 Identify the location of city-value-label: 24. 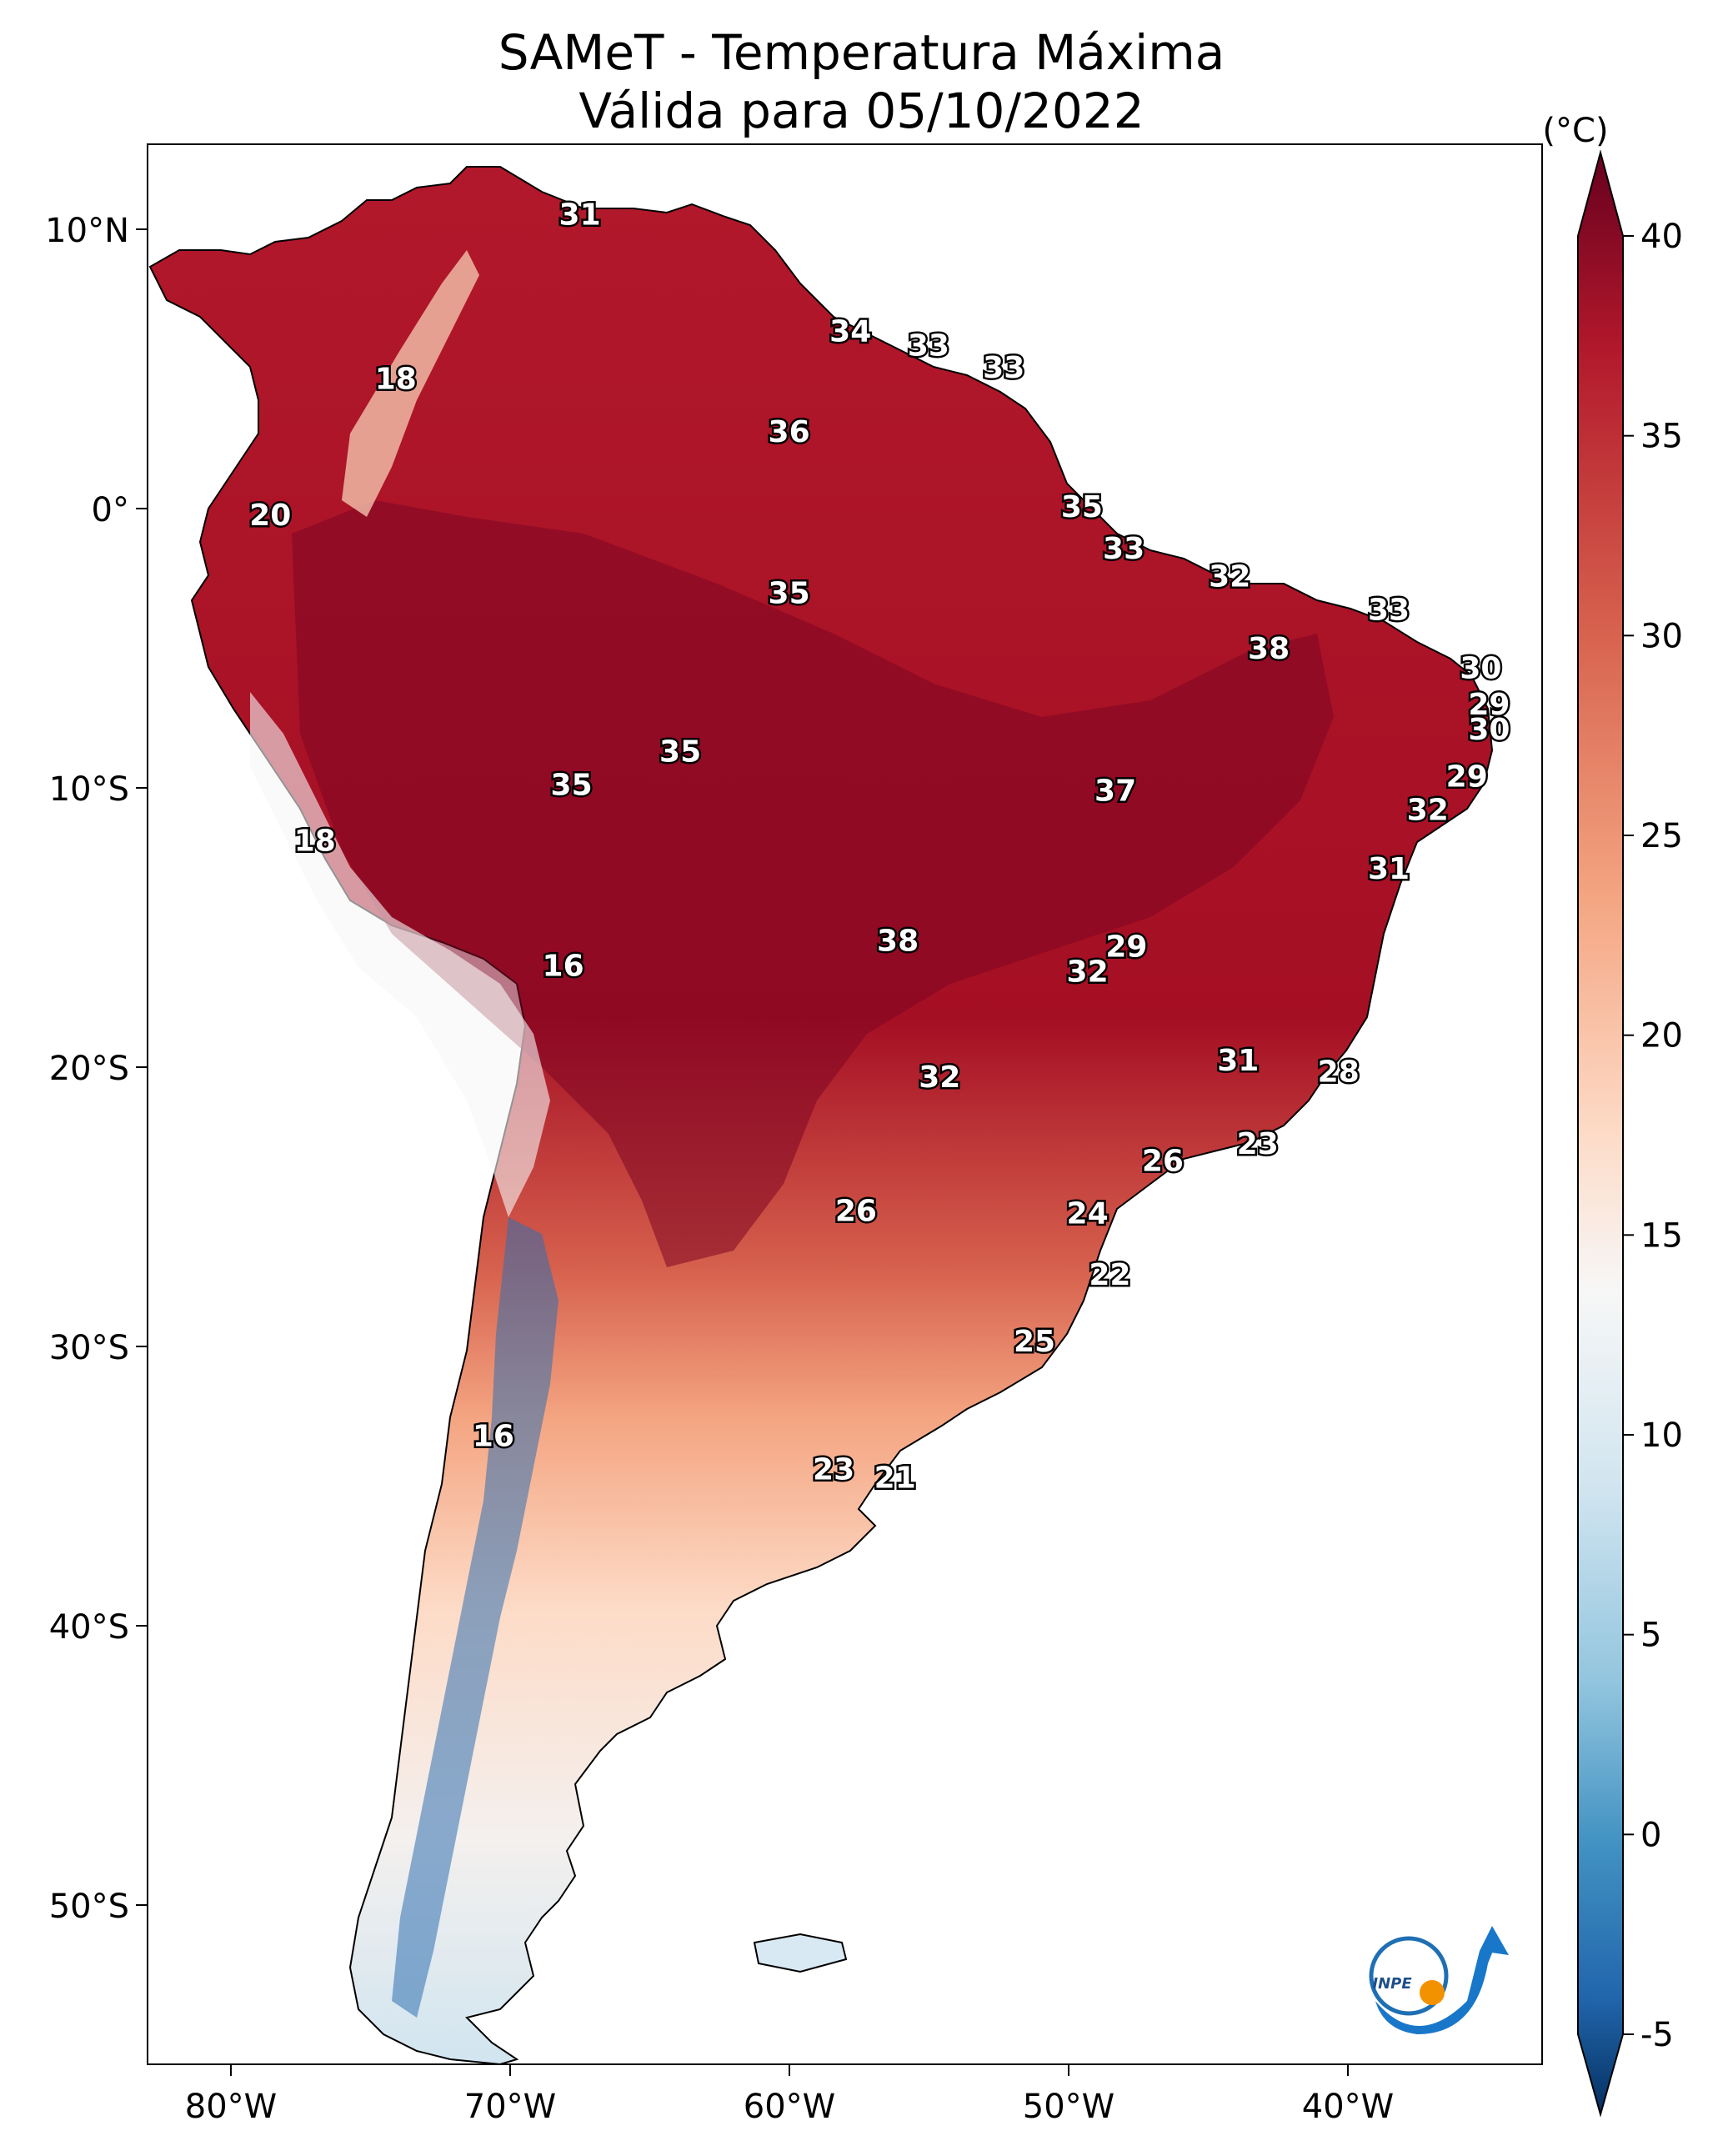
(1088, 1214).